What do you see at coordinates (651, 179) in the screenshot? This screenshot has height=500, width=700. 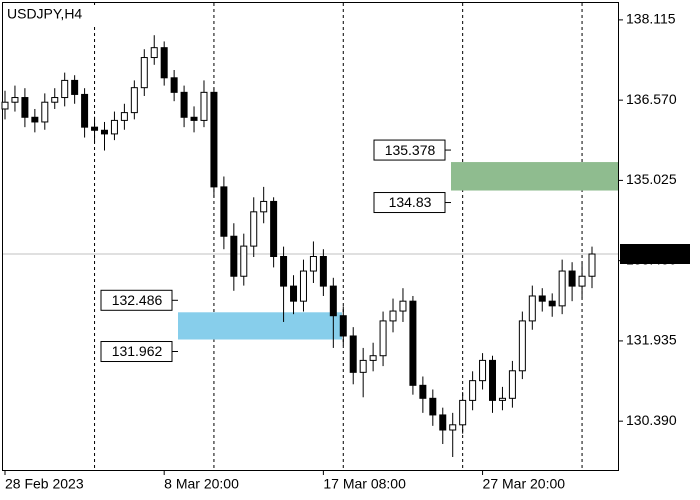 I see `y-tick-label: 135.025` at bounding box center [651, 179].